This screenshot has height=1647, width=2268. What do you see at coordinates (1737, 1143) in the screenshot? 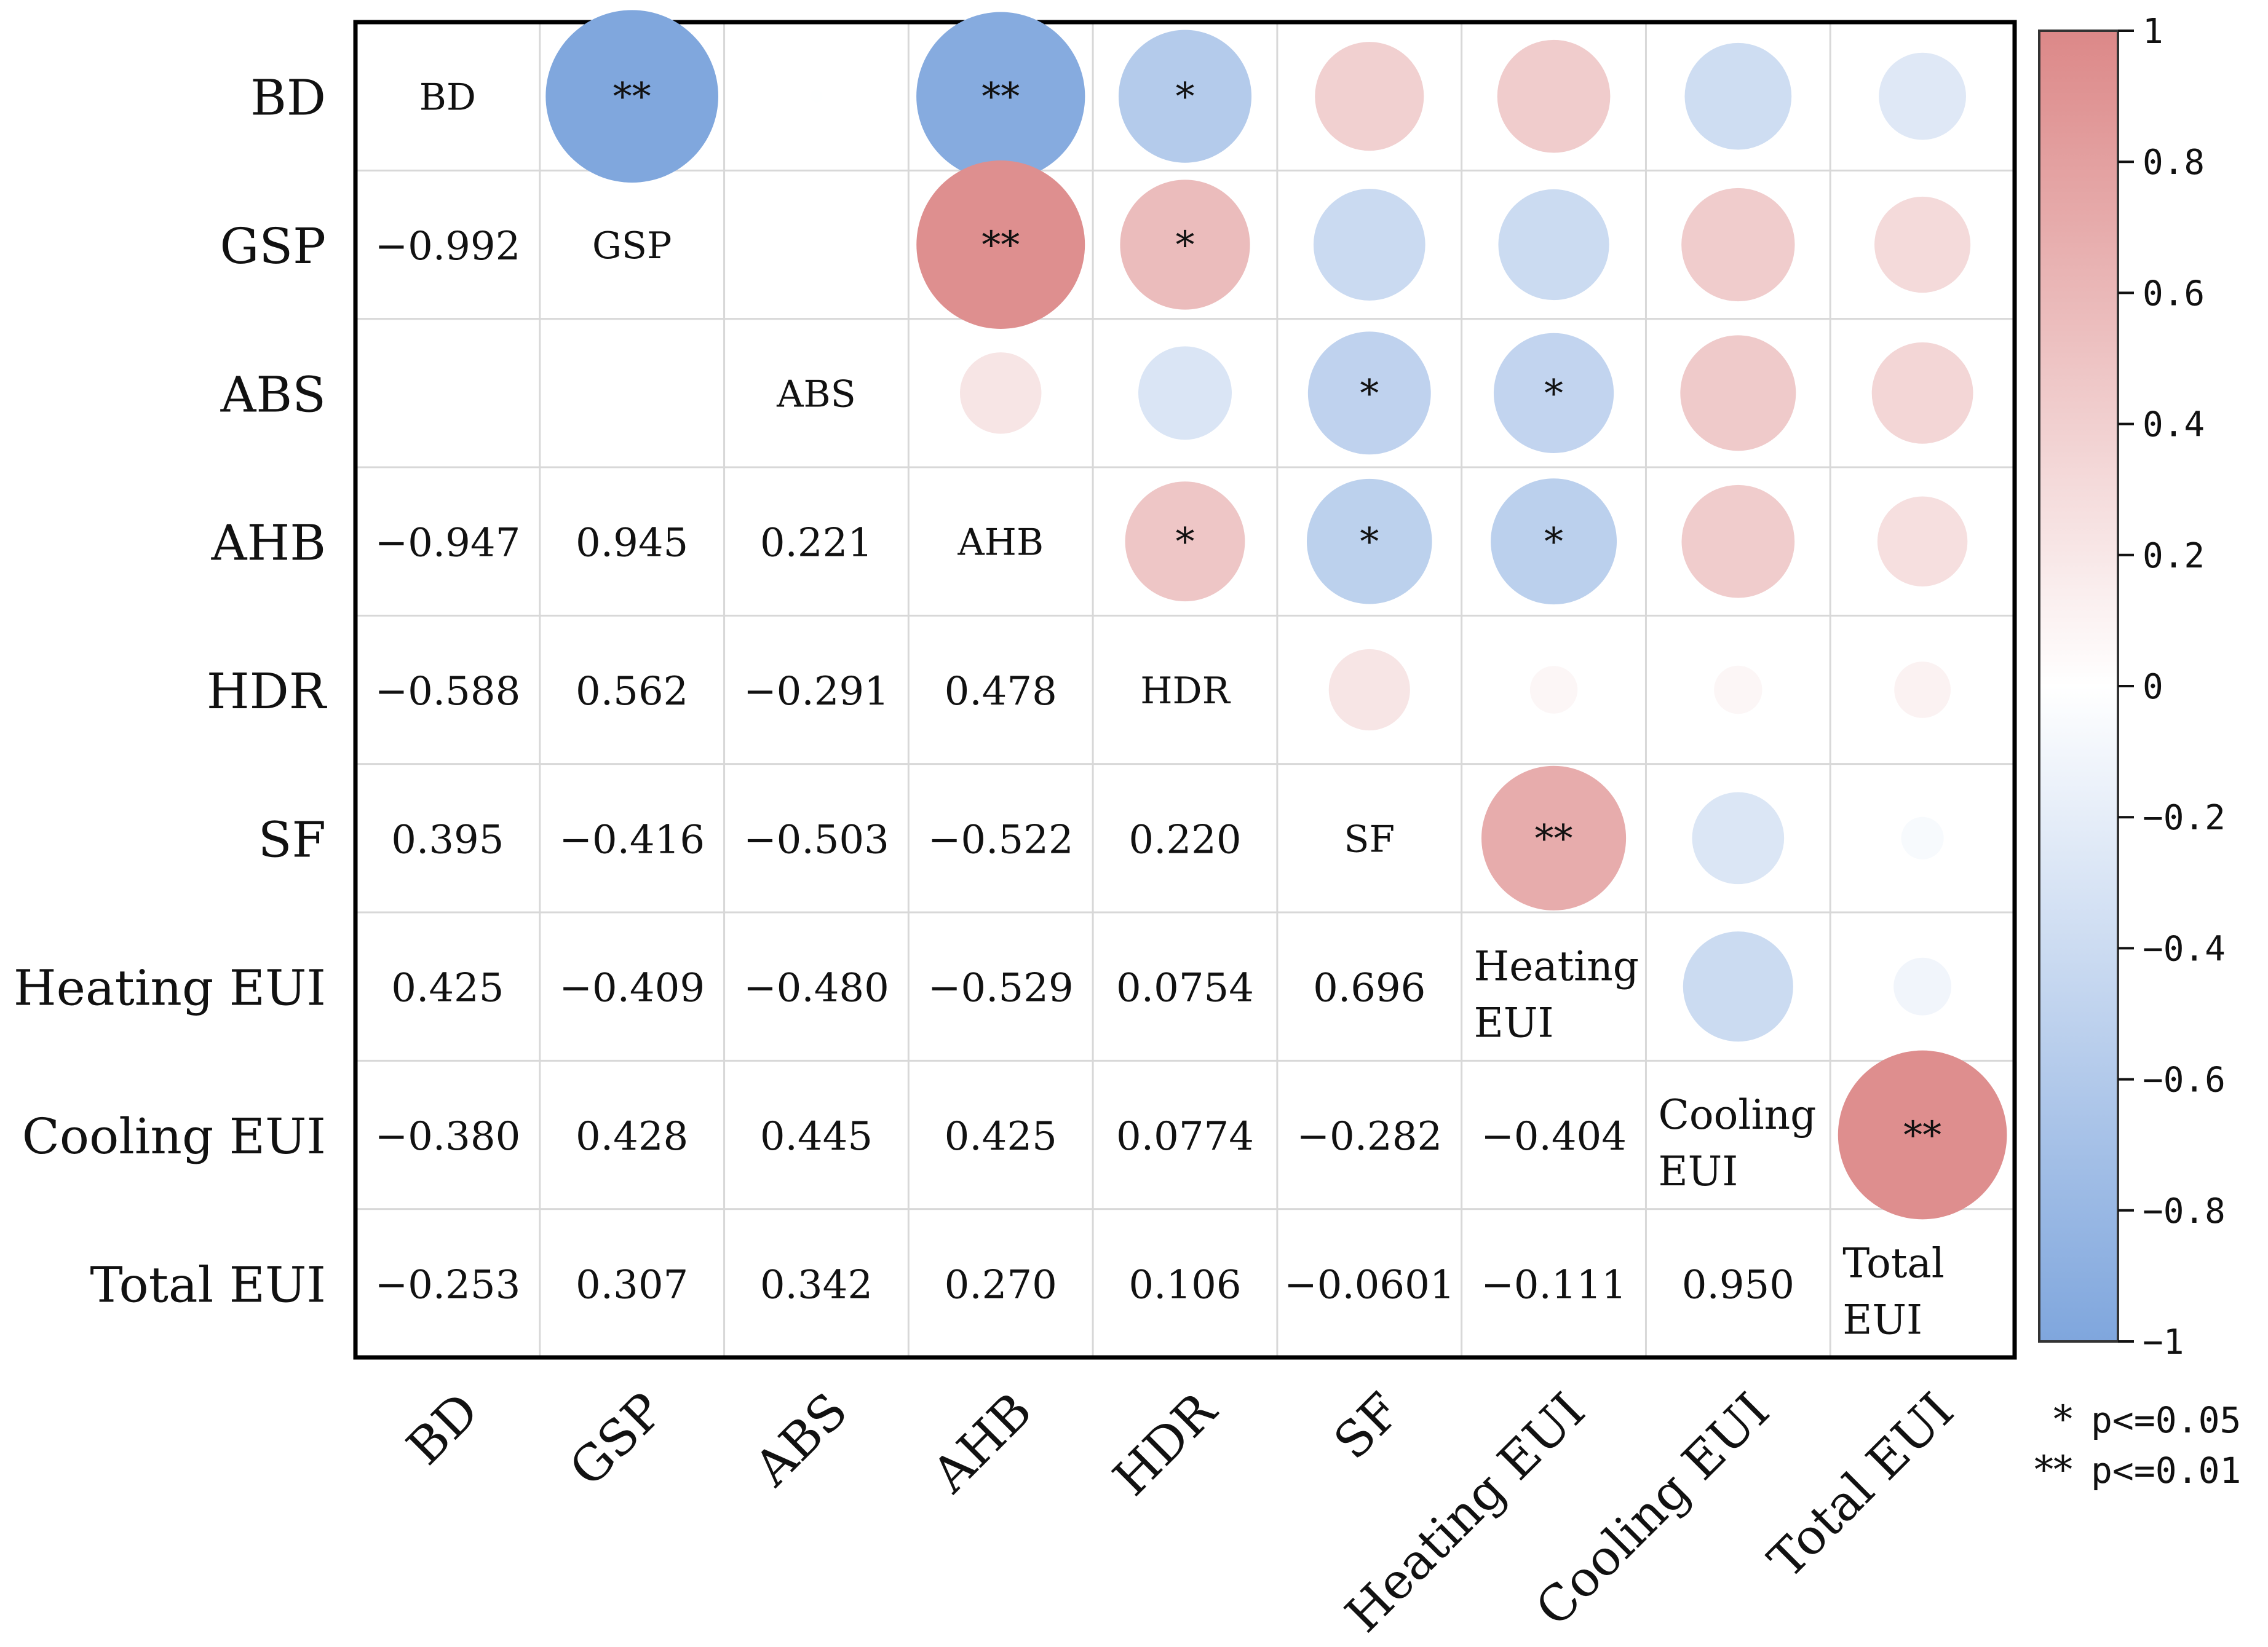
I see `diagonal-label: Cooling EUI` at bounding box center [1737, 1143].